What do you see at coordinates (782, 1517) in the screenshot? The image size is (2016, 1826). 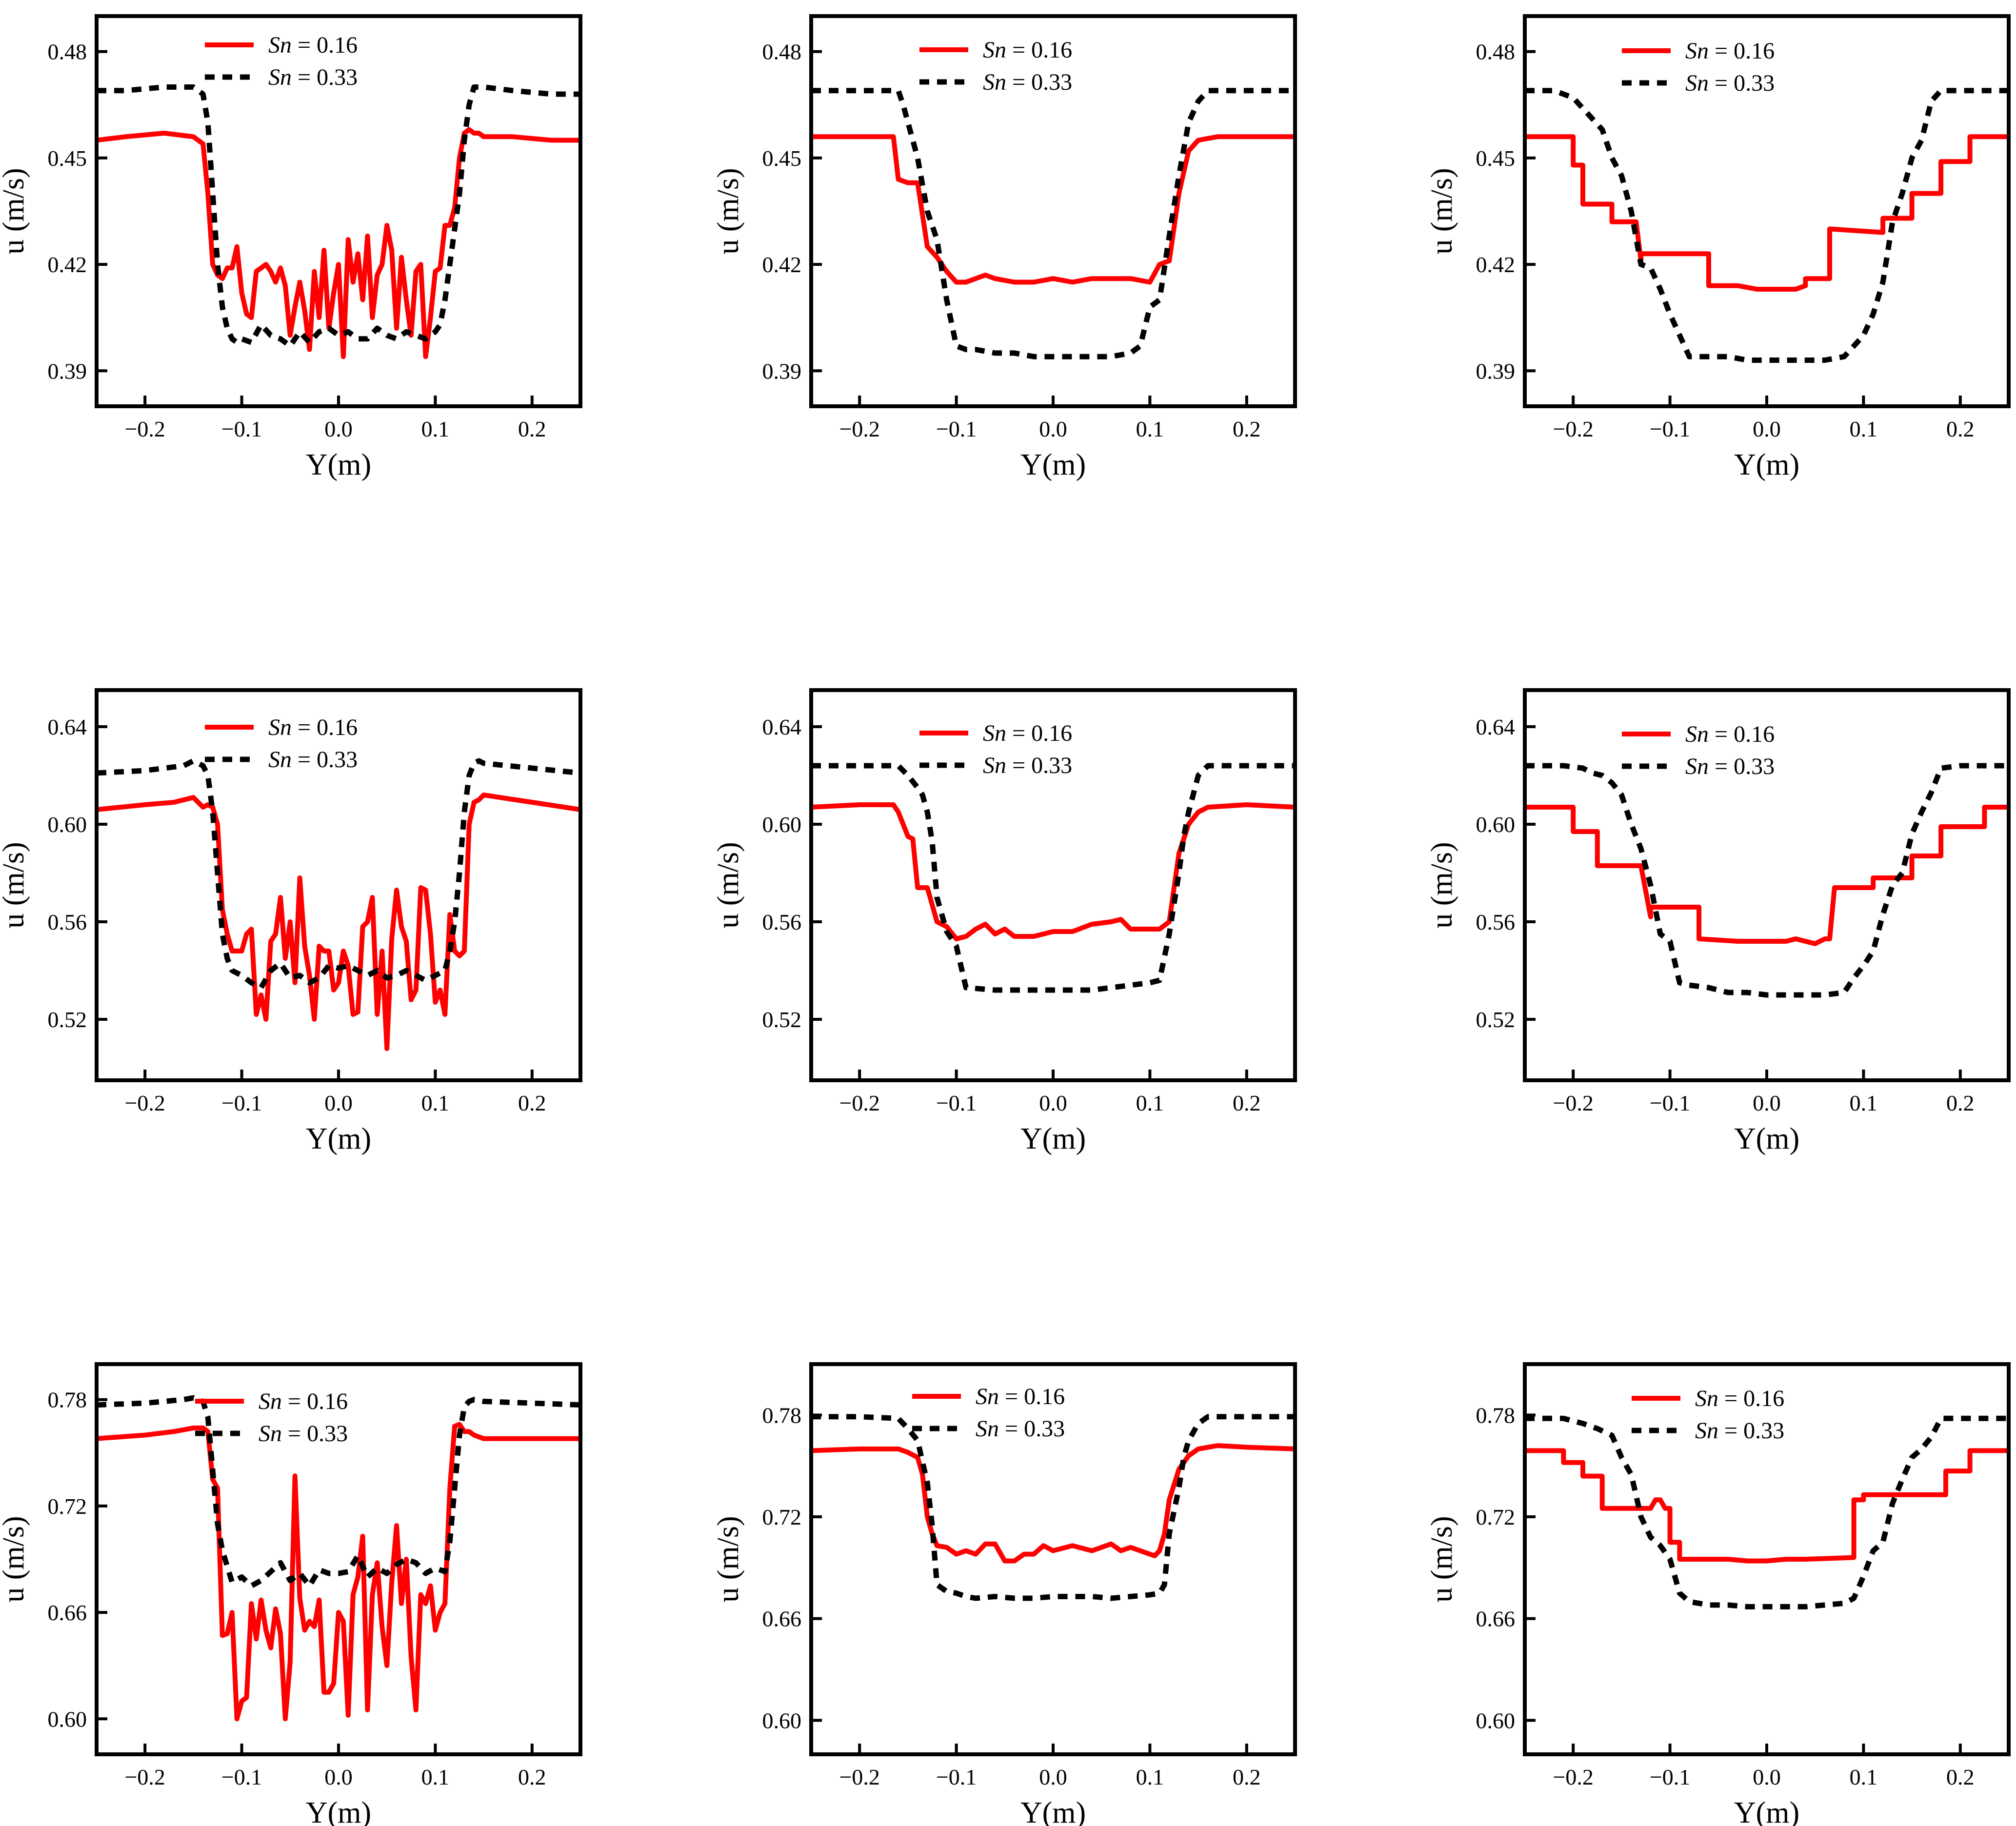 I see `y-tick-label: 0.72` at bounding box center [782, 1517].